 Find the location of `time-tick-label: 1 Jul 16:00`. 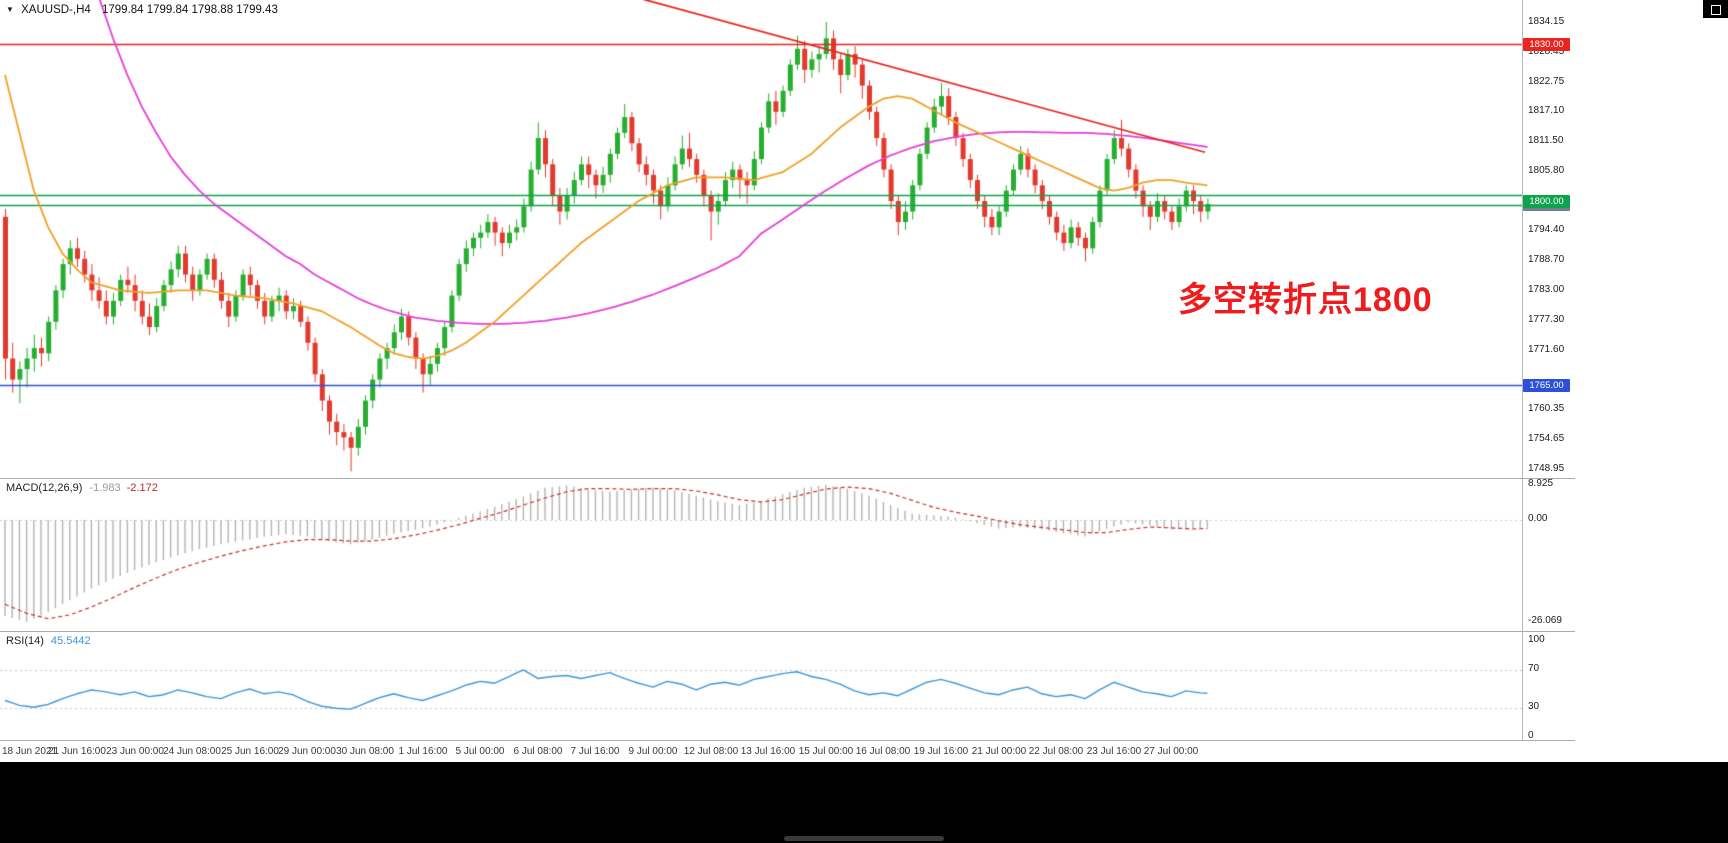

time-tick-label: 1 Jul 16:00 is located at coordinates (423, 751).